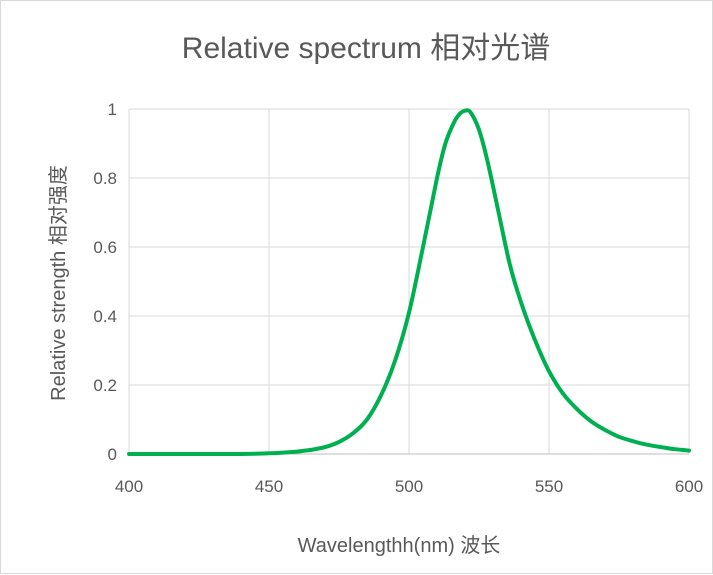 The width and height of the screenshot is (713, 575). Describe the element at coordinates (399, 545) in the screenshot. I see `x-axis-title: Wavelengthh(nm) 波长` at that location.